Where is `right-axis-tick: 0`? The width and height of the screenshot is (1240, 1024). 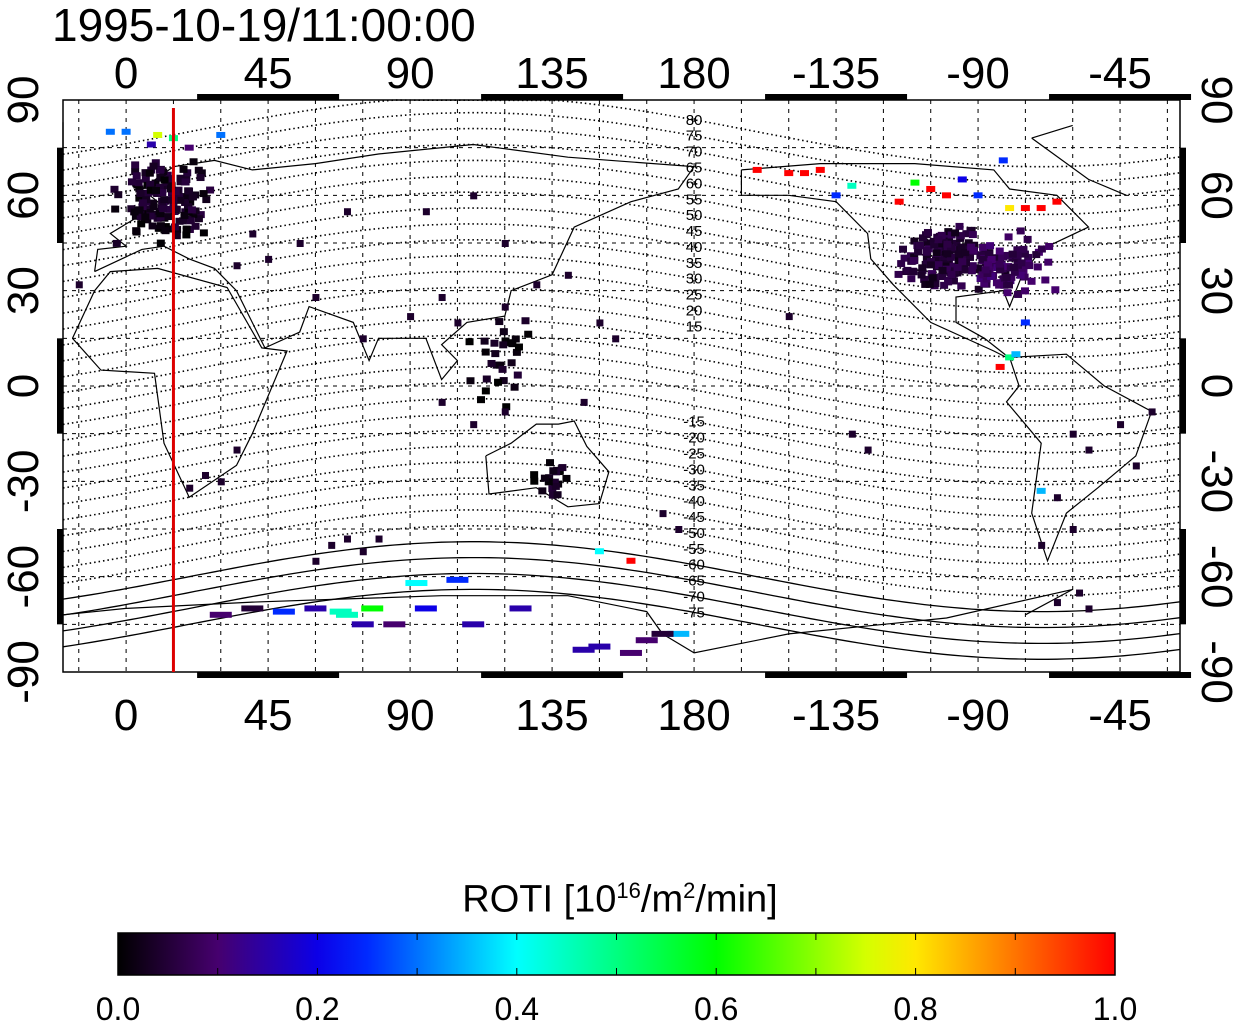 right-axis-tick: 0 is located at coordinates (1216, 386).